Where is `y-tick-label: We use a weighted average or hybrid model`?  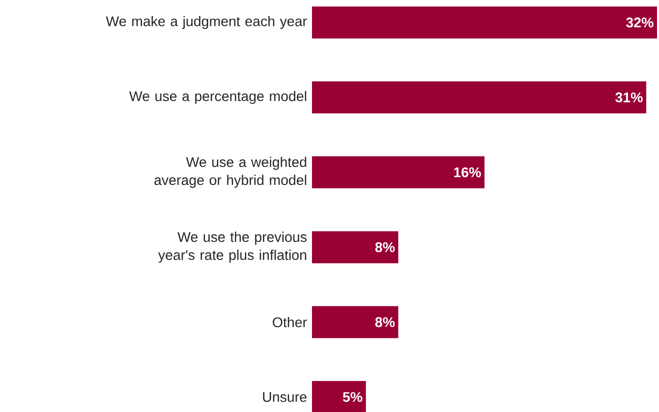 y-tick-label: We use a weighted average or hybrid model is located at coordinates (230, 172).